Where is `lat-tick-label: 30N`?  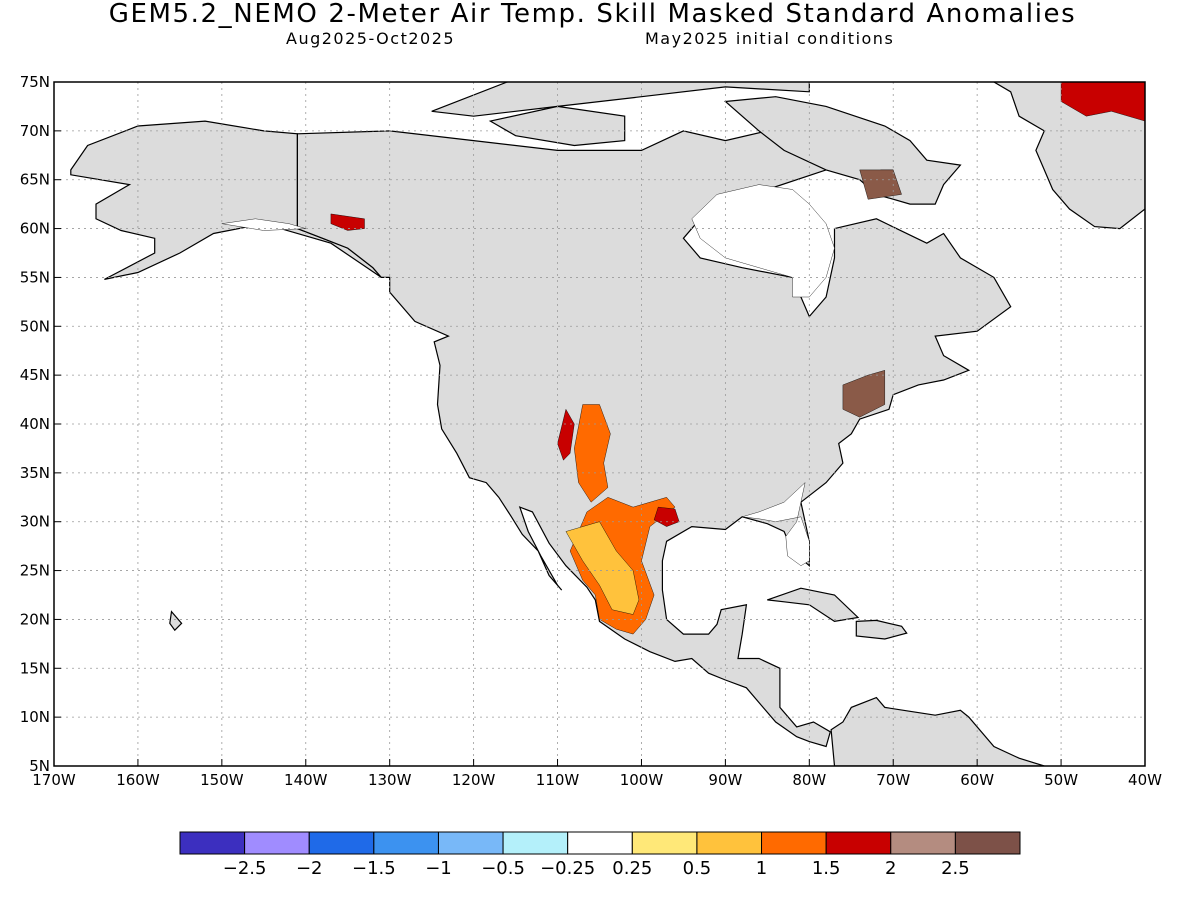 lat-tick-label: 30N is located at coordinates (35, 522).